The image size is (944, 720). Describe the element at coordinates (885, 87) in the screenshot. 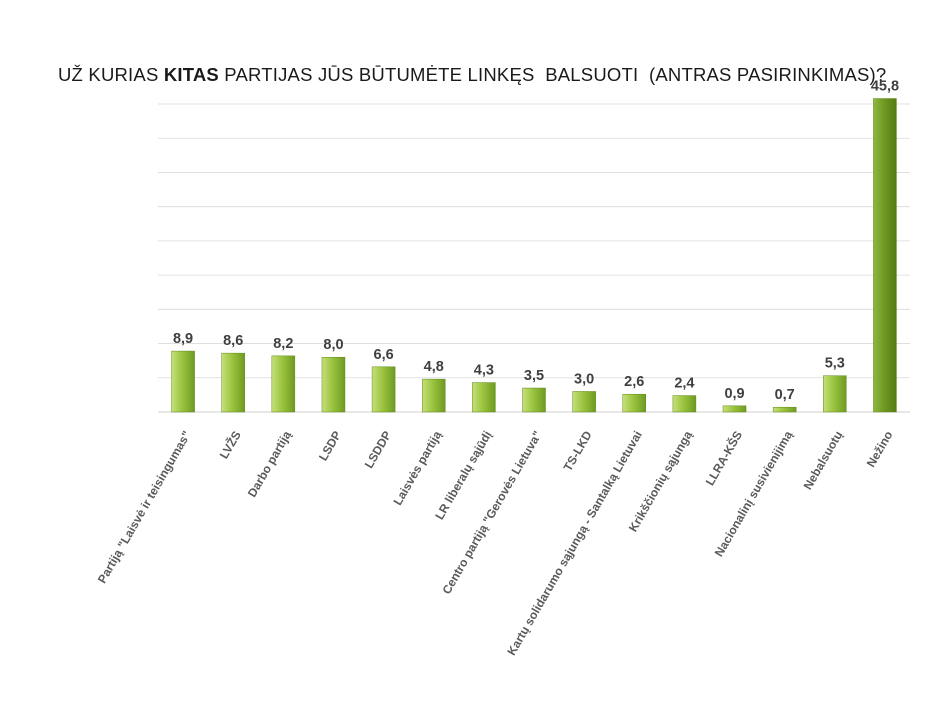

I see `value-label: 45,8` at that location.